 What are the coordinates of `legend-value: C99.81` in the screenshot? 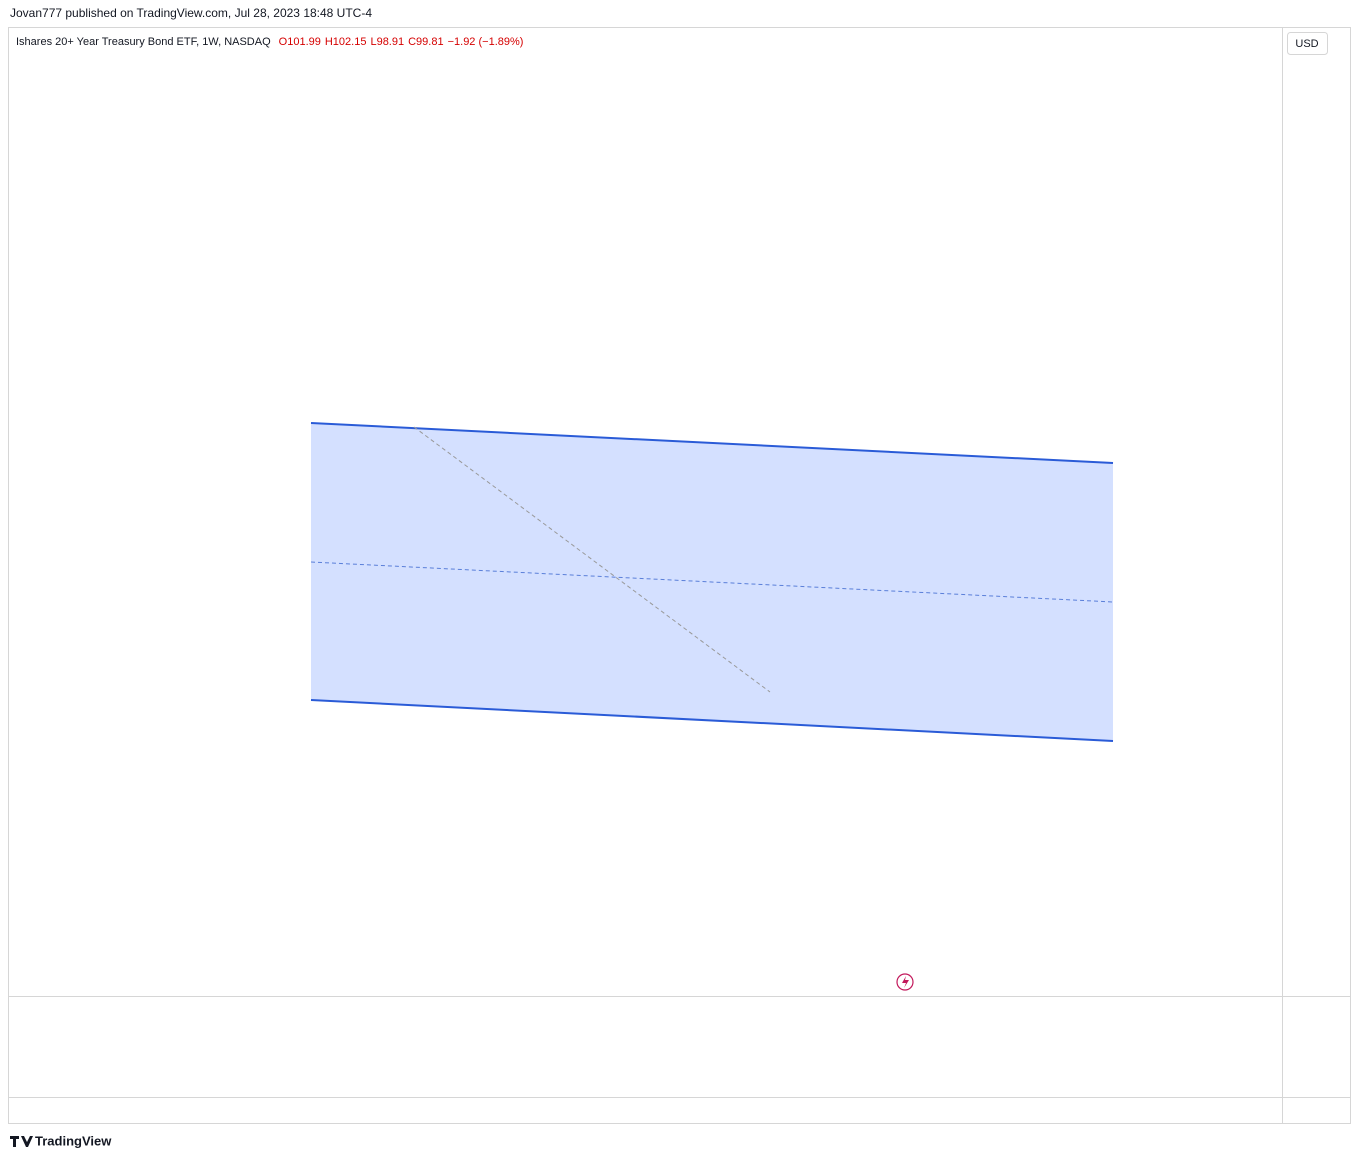 It's located at (425, 42).